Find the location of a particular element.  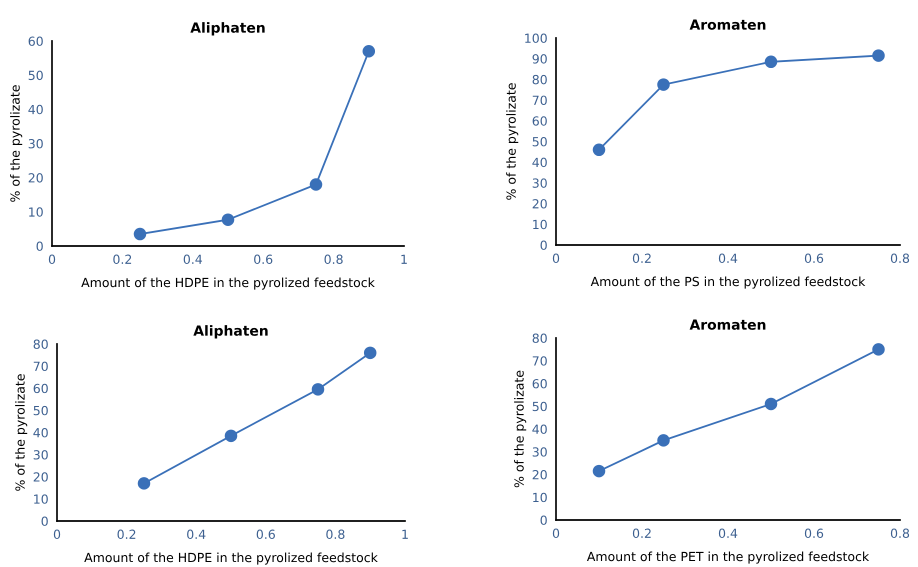

x-axis-title: Amount of the PS in the pyrolized feedstock is located at coordinates (728, 282).